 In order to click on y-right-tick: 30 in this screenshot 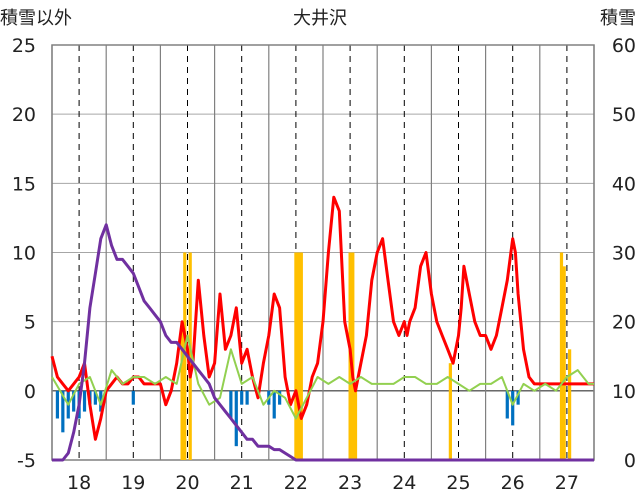, I will do `click(624, 254)`.